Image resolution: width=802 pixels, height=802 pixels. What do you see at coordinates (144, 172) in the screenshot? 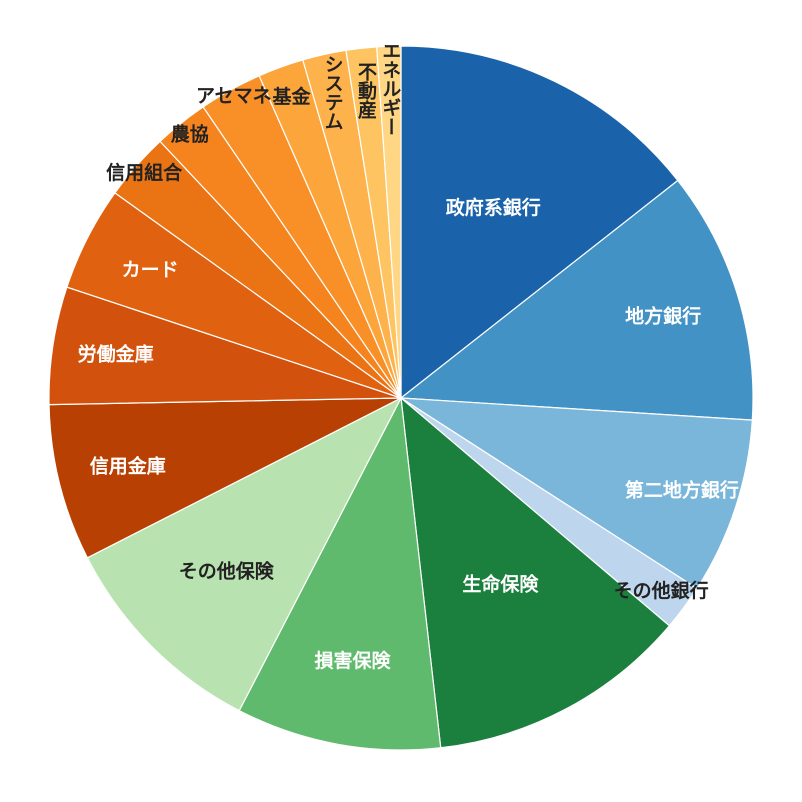
I see `pie-slice-label-10: 信用組合` at bounding box center [144, 172].